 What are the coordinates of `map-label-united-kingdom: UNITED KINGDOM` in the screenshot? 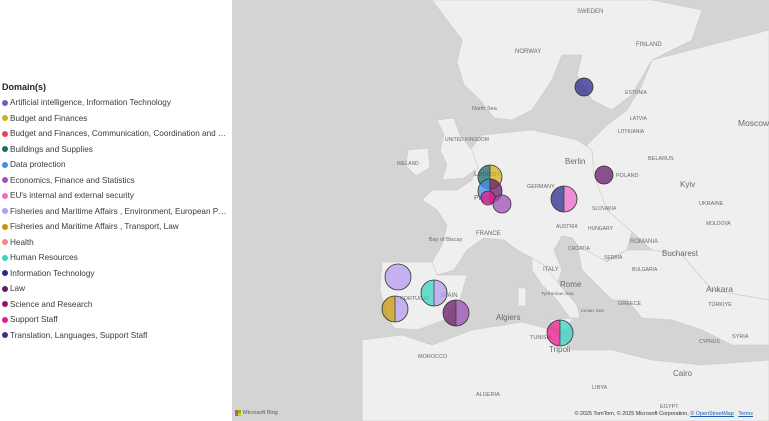 It's located at (467, 140).